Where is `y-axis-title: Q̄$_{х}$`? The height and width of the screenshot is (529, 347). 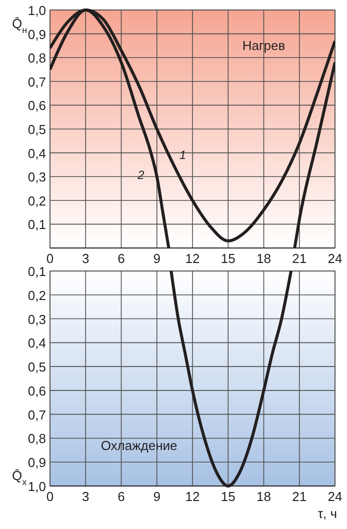 y-axis-title: Q̄$_{х}$ is located at coordinates (20, 477).